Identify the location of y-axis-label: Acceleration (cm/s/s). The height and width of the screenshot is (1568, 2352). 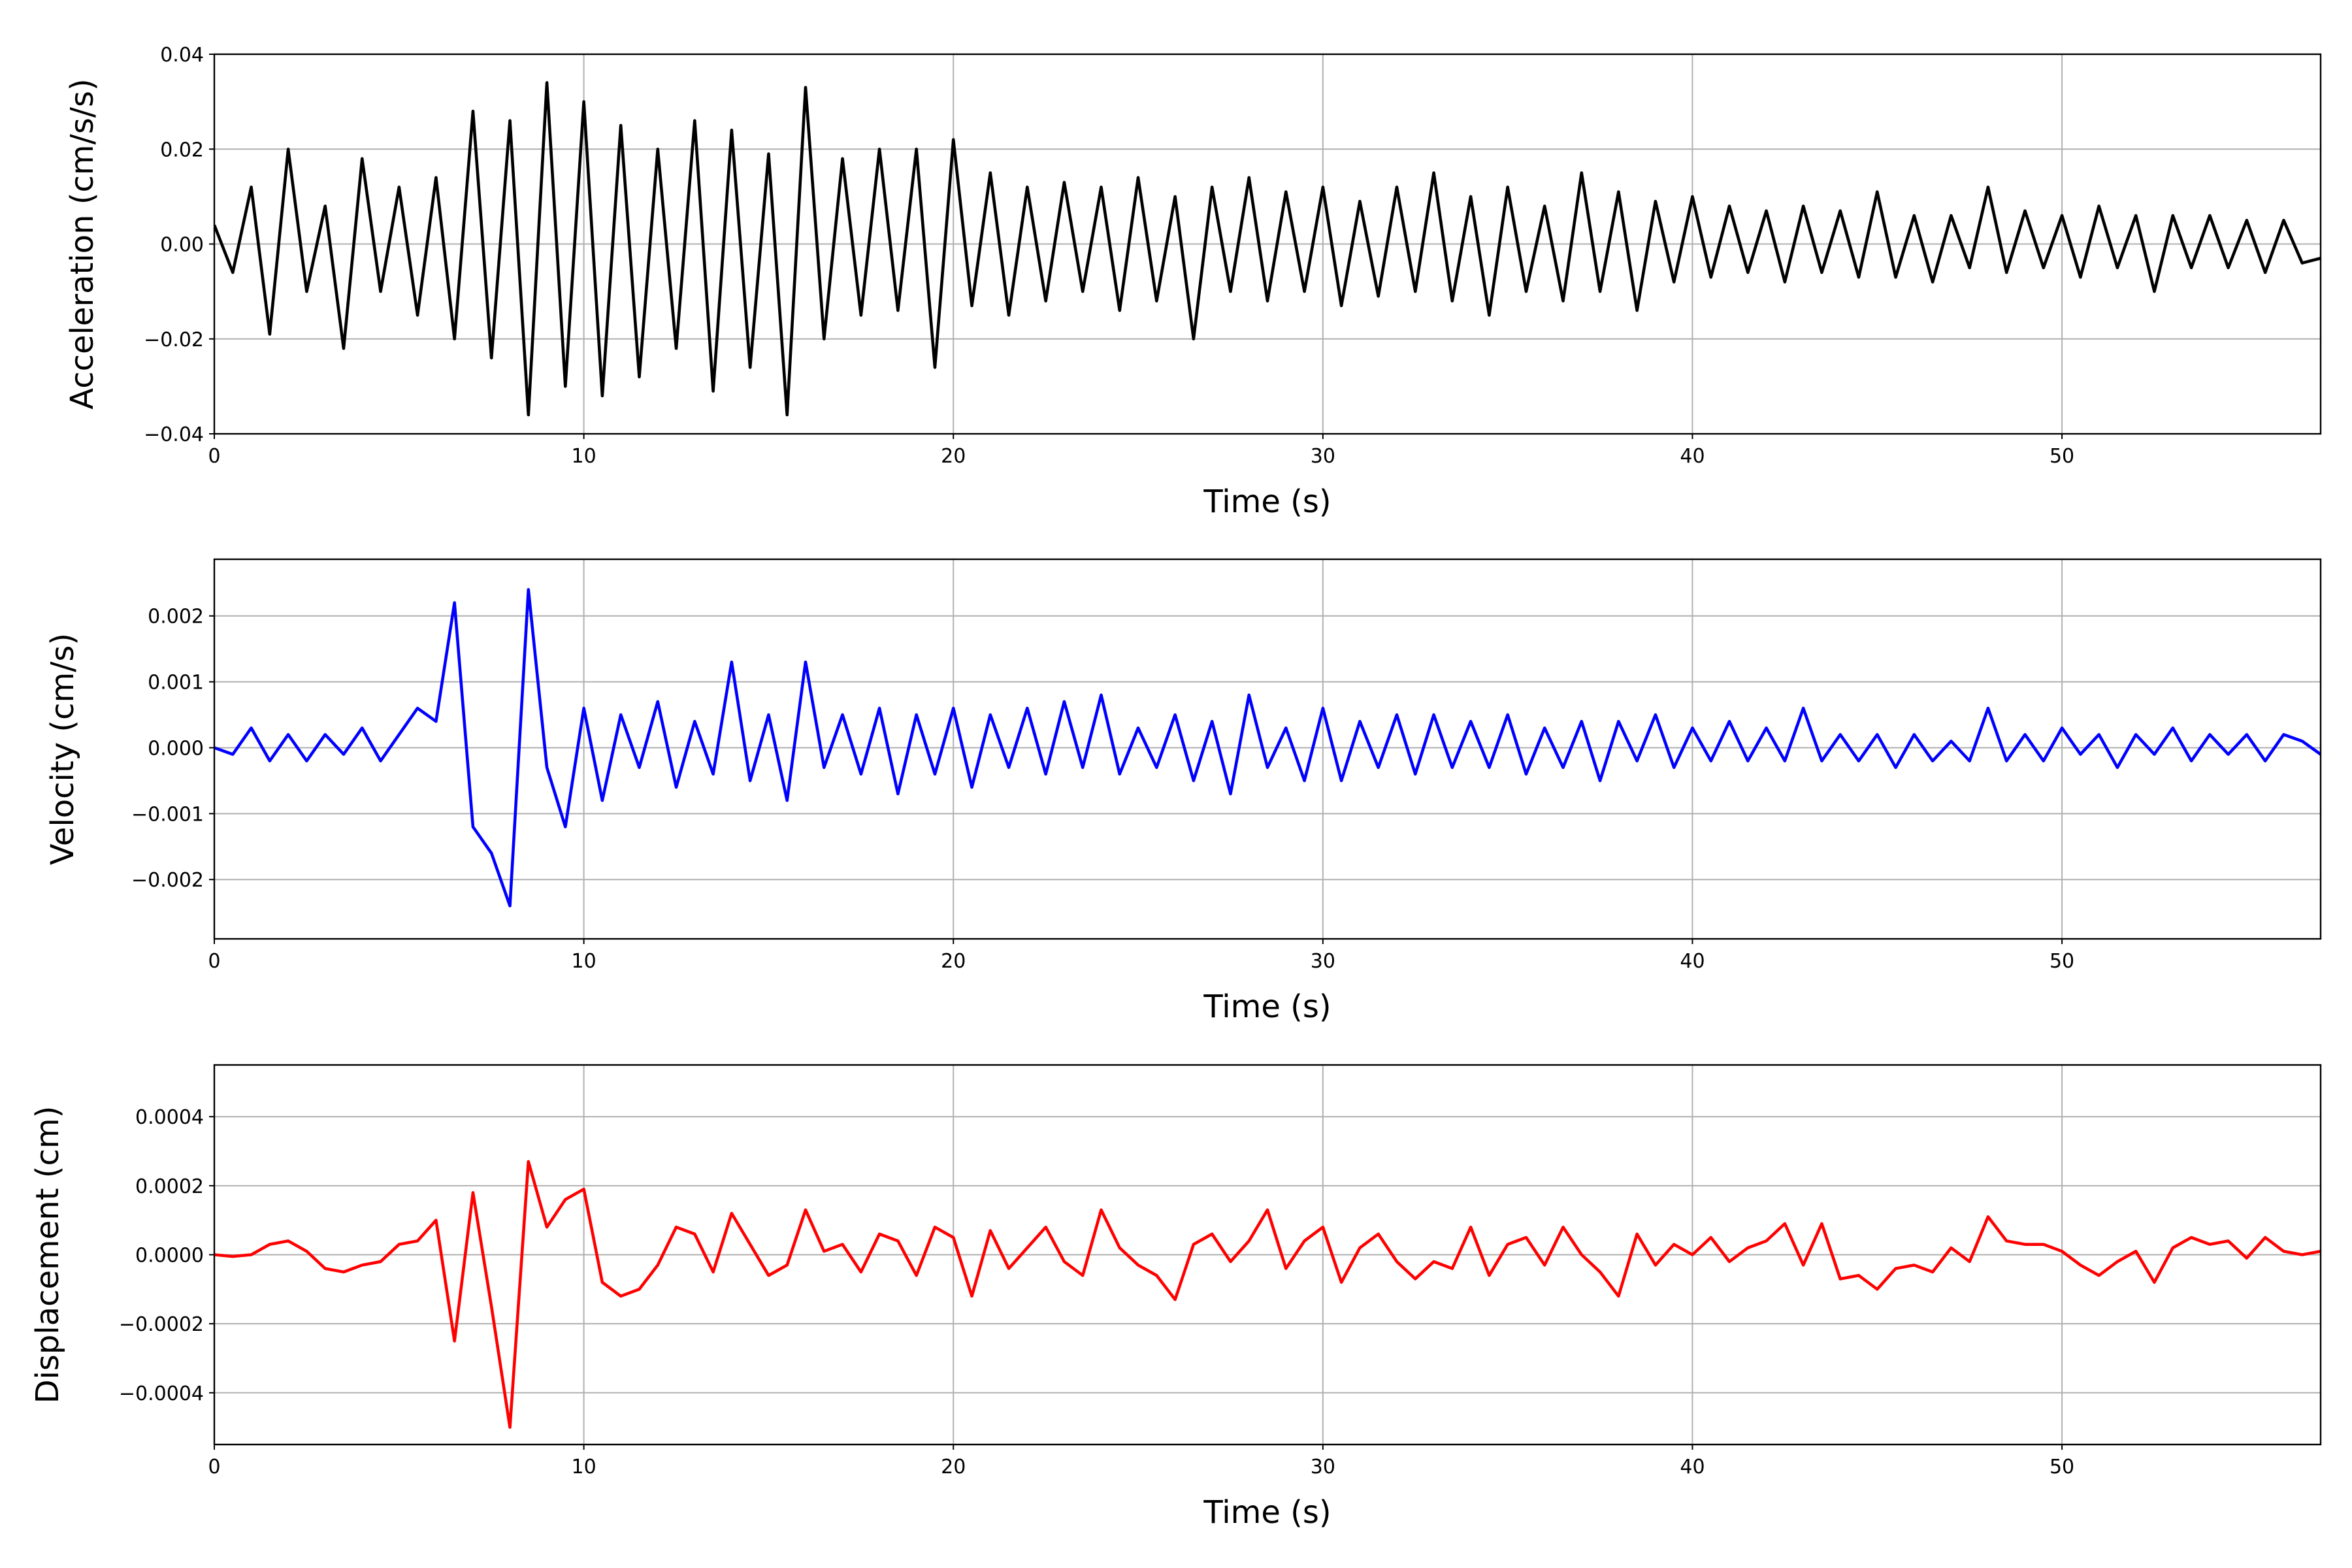
(82, 243).